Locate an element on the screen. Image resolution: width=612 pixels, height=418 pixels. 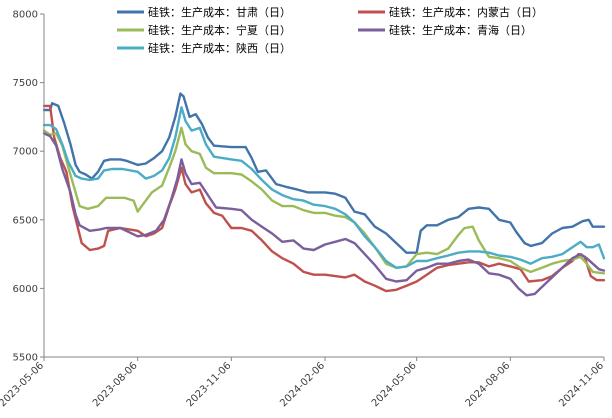
x-tick-label: 2024-02-06 is located at coordinates (302, 384).